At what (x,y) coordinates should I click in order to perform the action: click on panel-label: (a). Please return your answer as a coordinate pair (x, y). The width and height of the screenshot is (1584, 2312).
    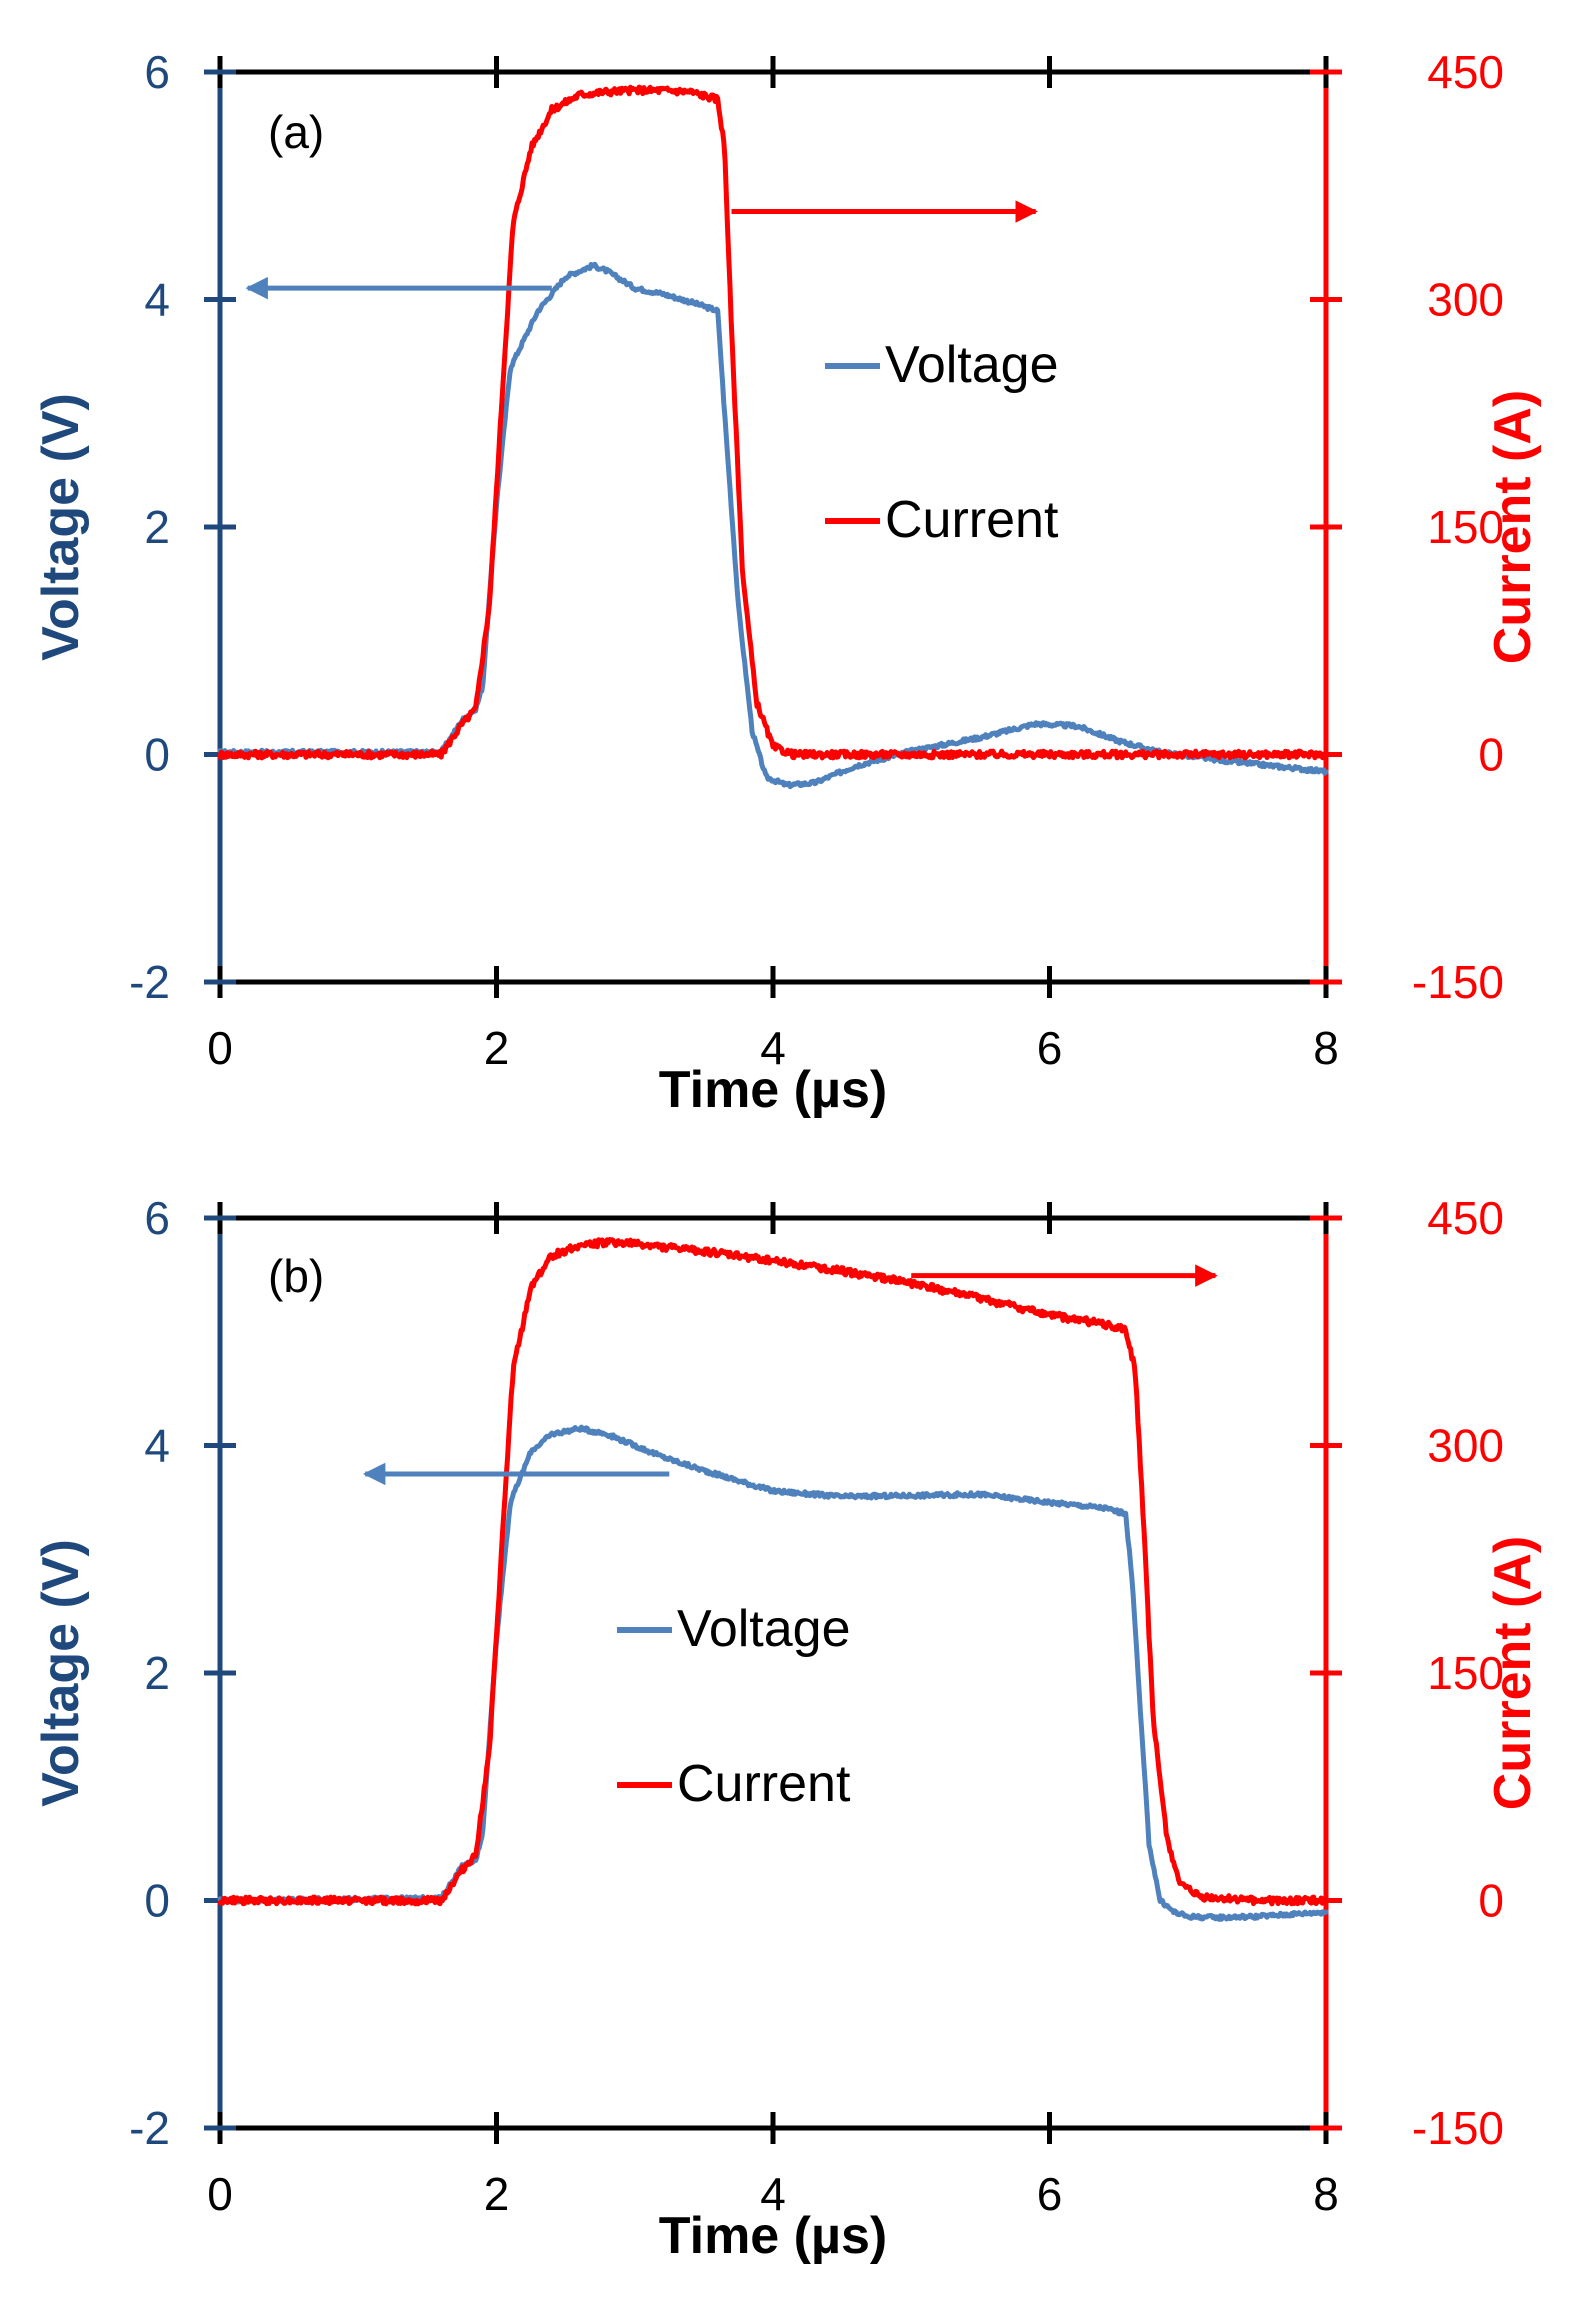
    Looking at the image, I should click on (296, 132).